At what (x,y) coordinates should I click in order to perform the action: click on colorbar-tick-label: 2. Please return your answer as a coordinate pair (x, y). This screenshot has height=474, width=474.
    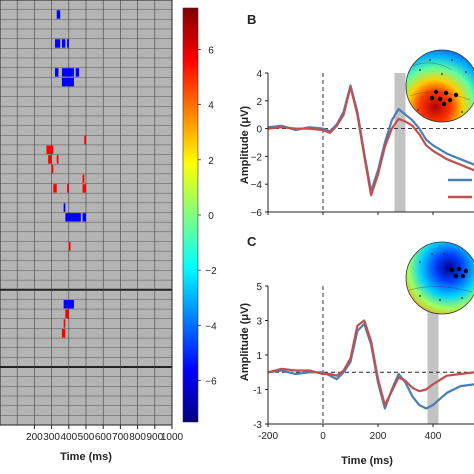
    Looking at the image, I should click on (211, 161).